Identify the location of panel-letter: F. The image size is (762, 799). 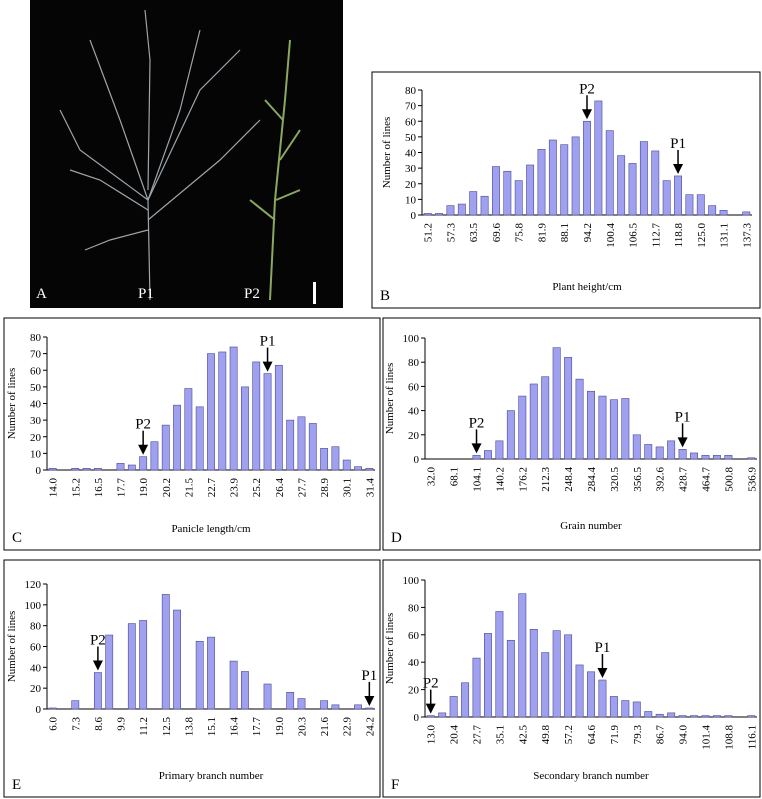
(395, 785).